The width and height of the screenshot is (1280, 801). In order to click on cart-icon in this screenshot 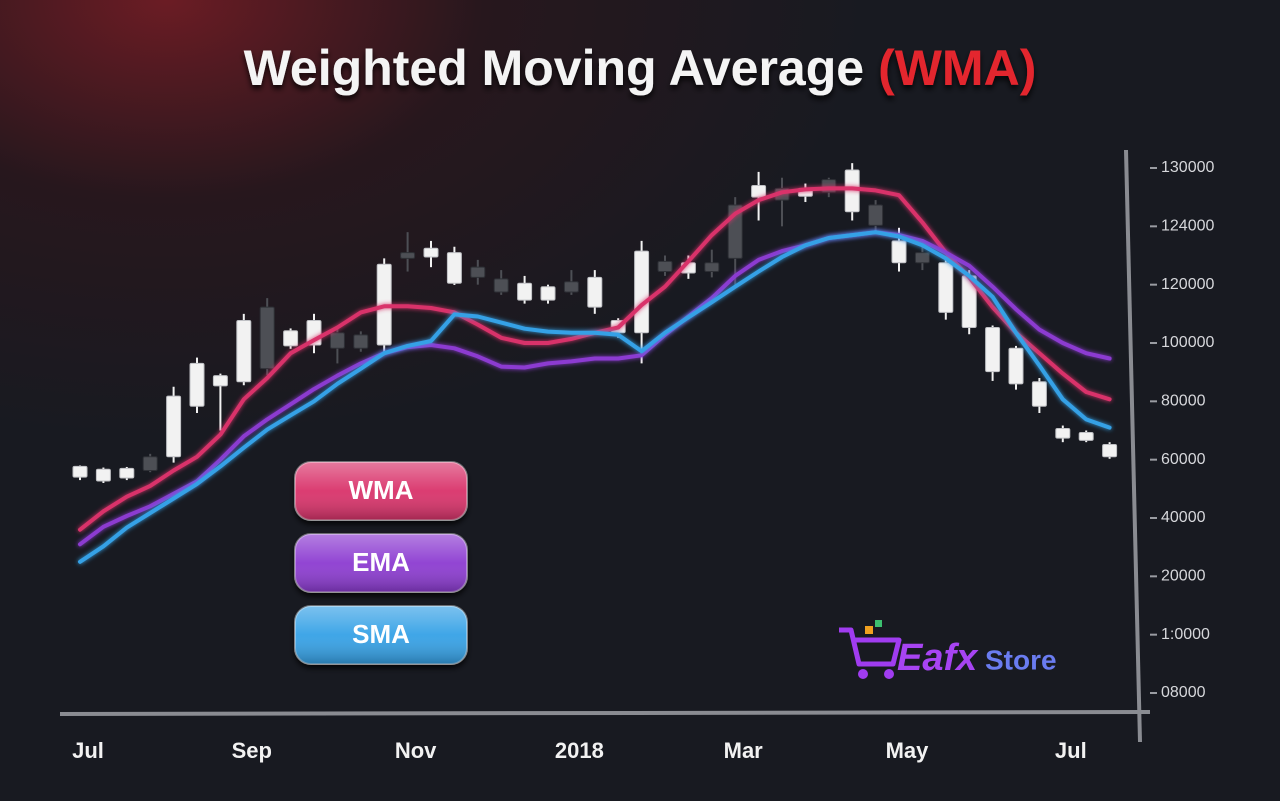, I will do `click(870, 647)`.